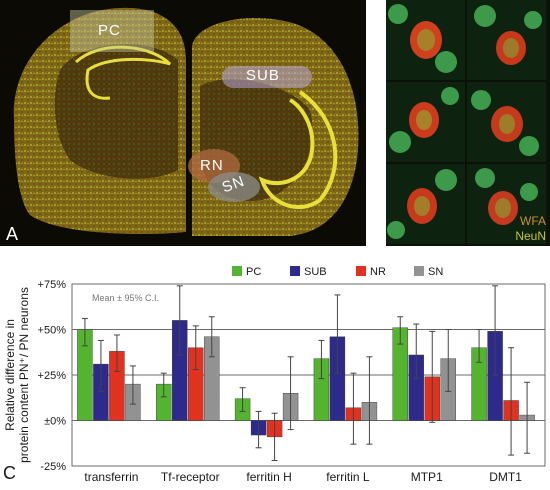  Describe the element at coordinates (53, 467) in the screenshot. I see `y-tick-label: -25%` at that location.